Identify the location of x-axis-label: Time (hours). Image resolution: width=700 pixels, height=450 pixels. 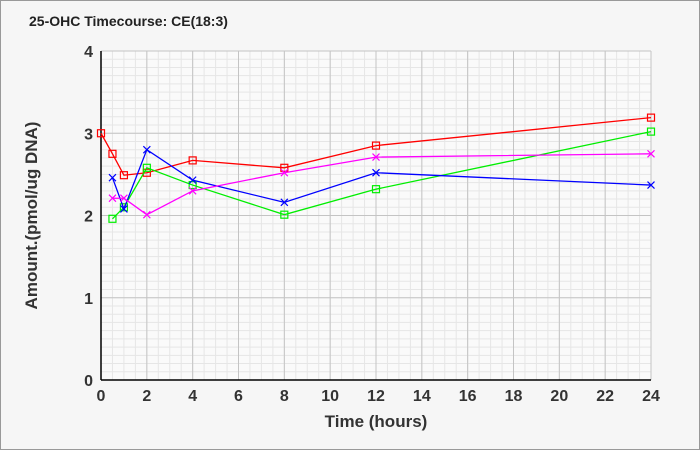
(376, 421).